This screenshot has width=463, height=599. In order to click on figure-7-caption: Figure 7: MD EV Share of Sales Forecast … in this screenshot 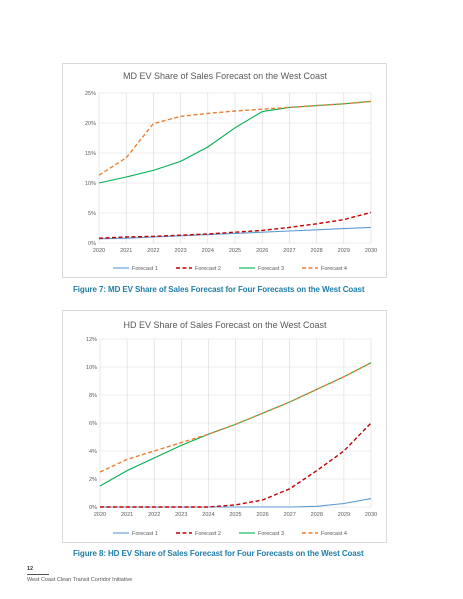, I will do `click(219, 289)`.